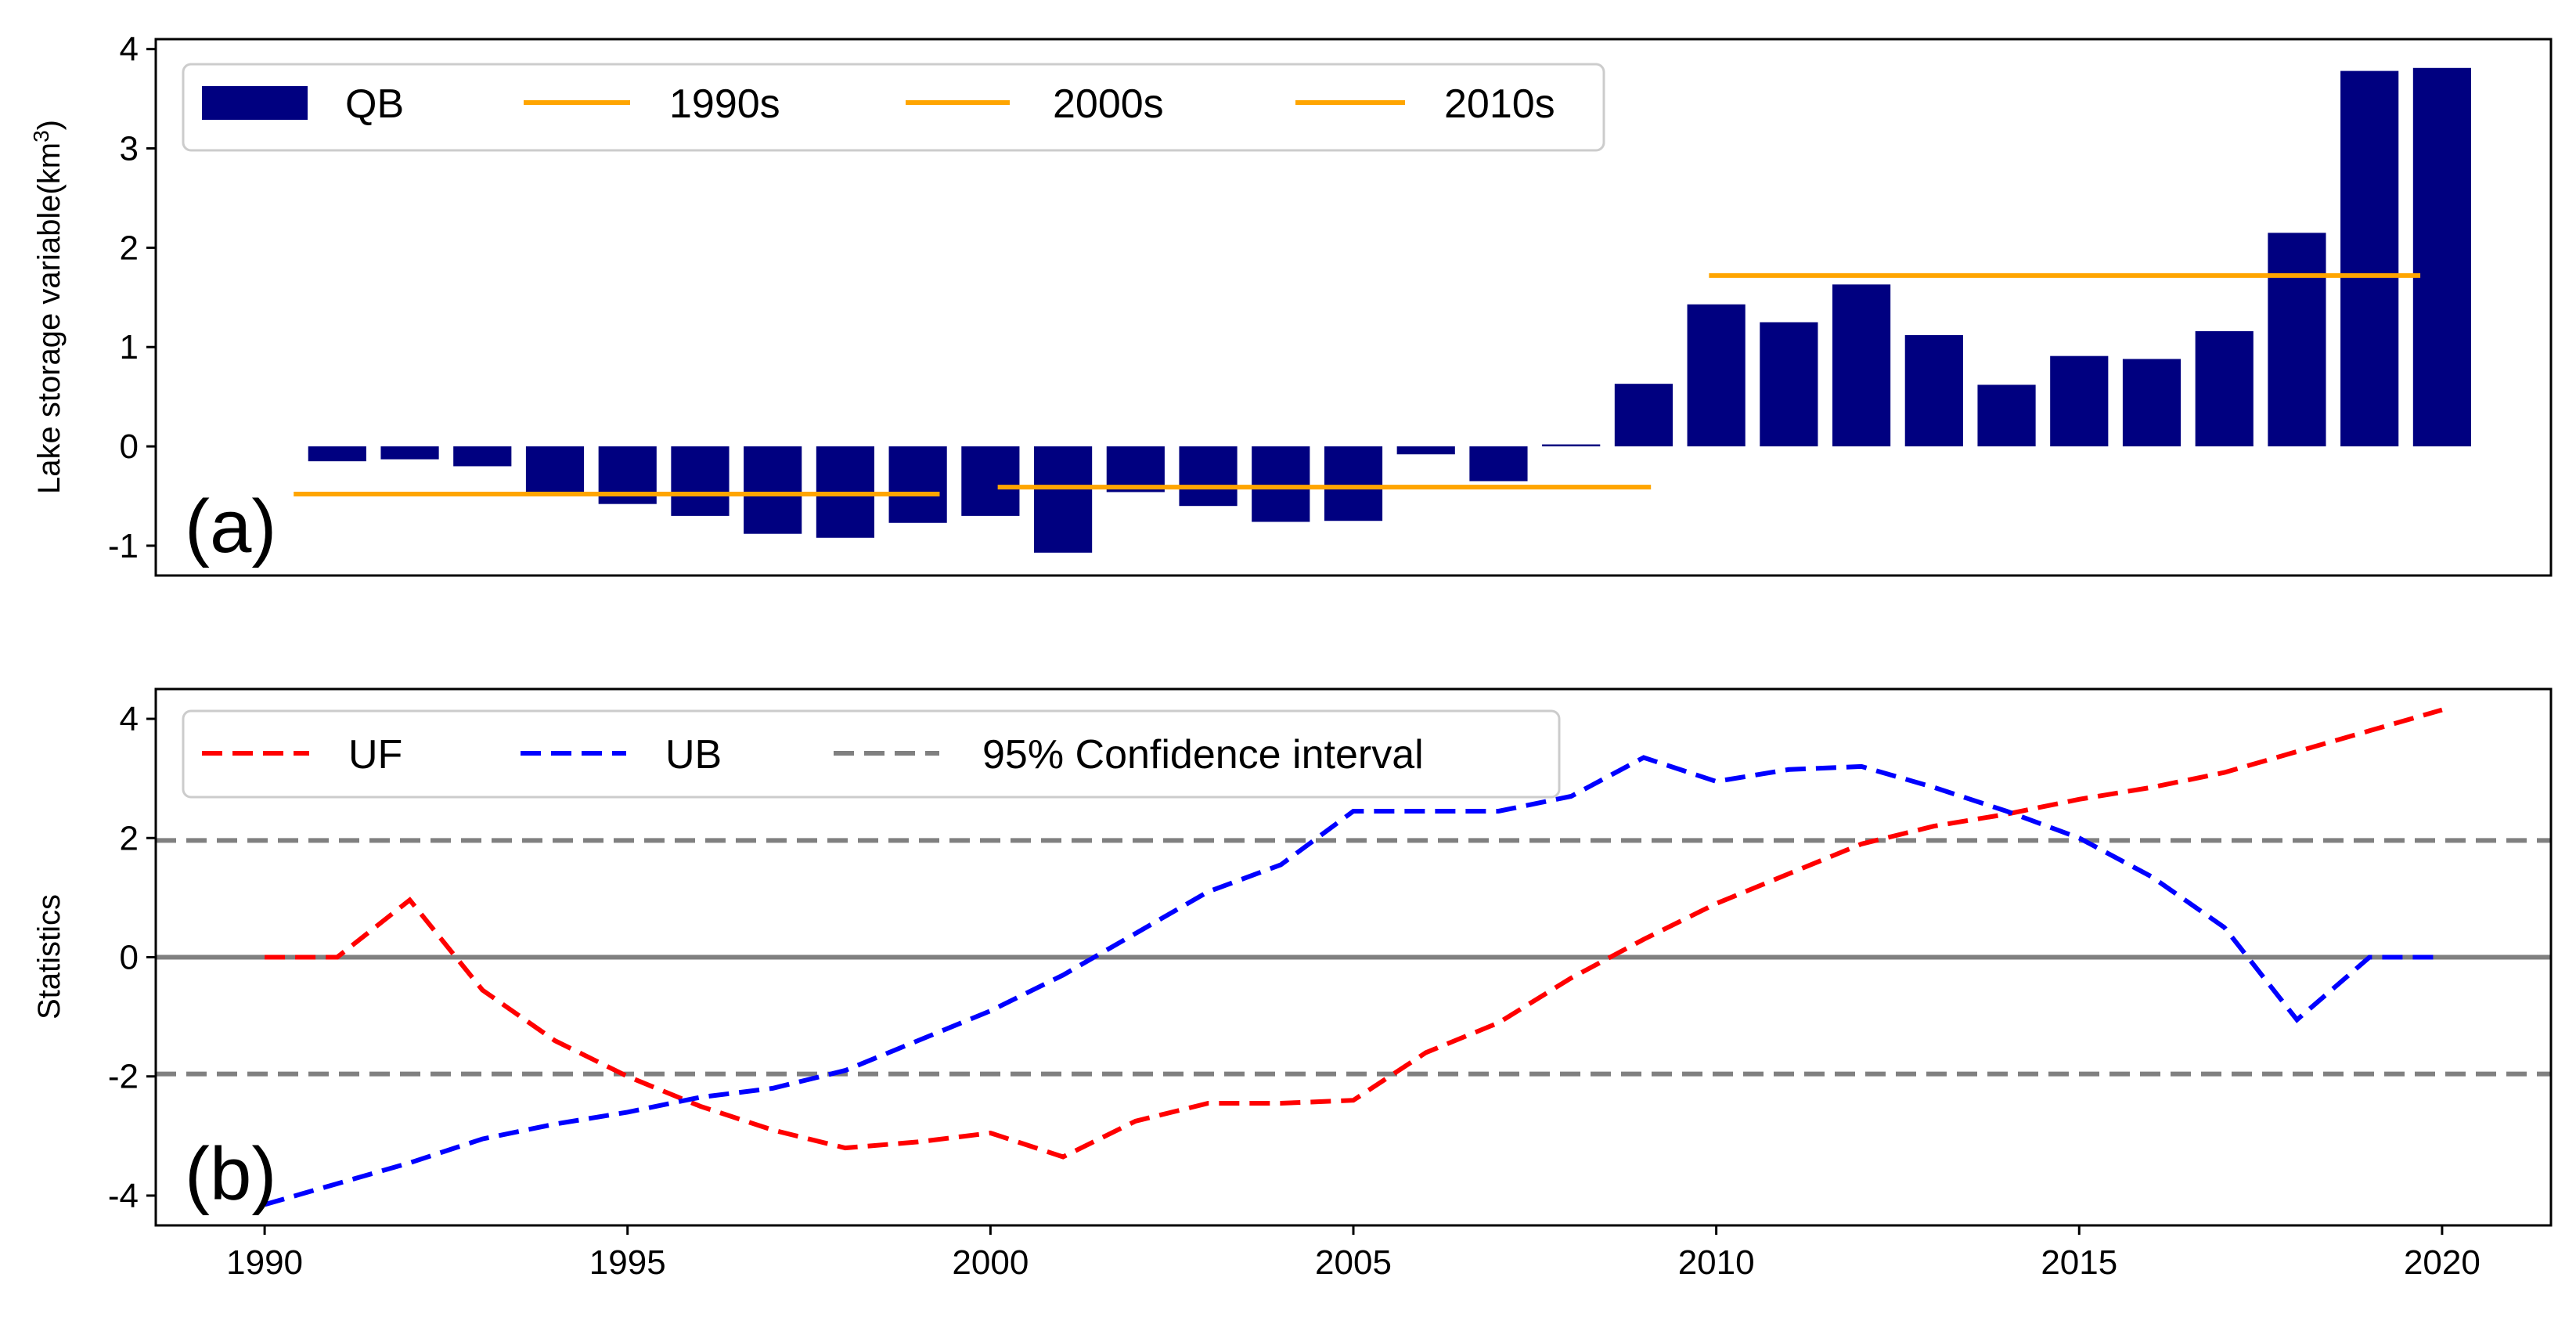 The height and width of the screenshot is (1317, 2576). What do you see at coordinates (627, 1262) in the screenshot?
I see `b-xtick-label: 1995` at bounding box center [627, 1262].